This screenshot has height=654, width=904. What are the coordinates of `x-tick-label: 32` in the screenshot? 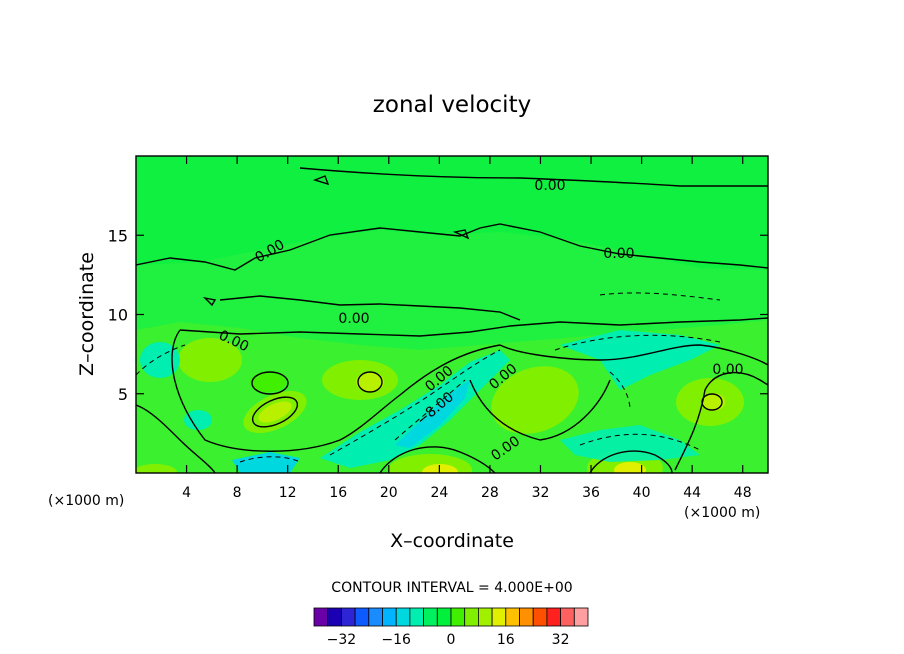 It's located at (541, 493).